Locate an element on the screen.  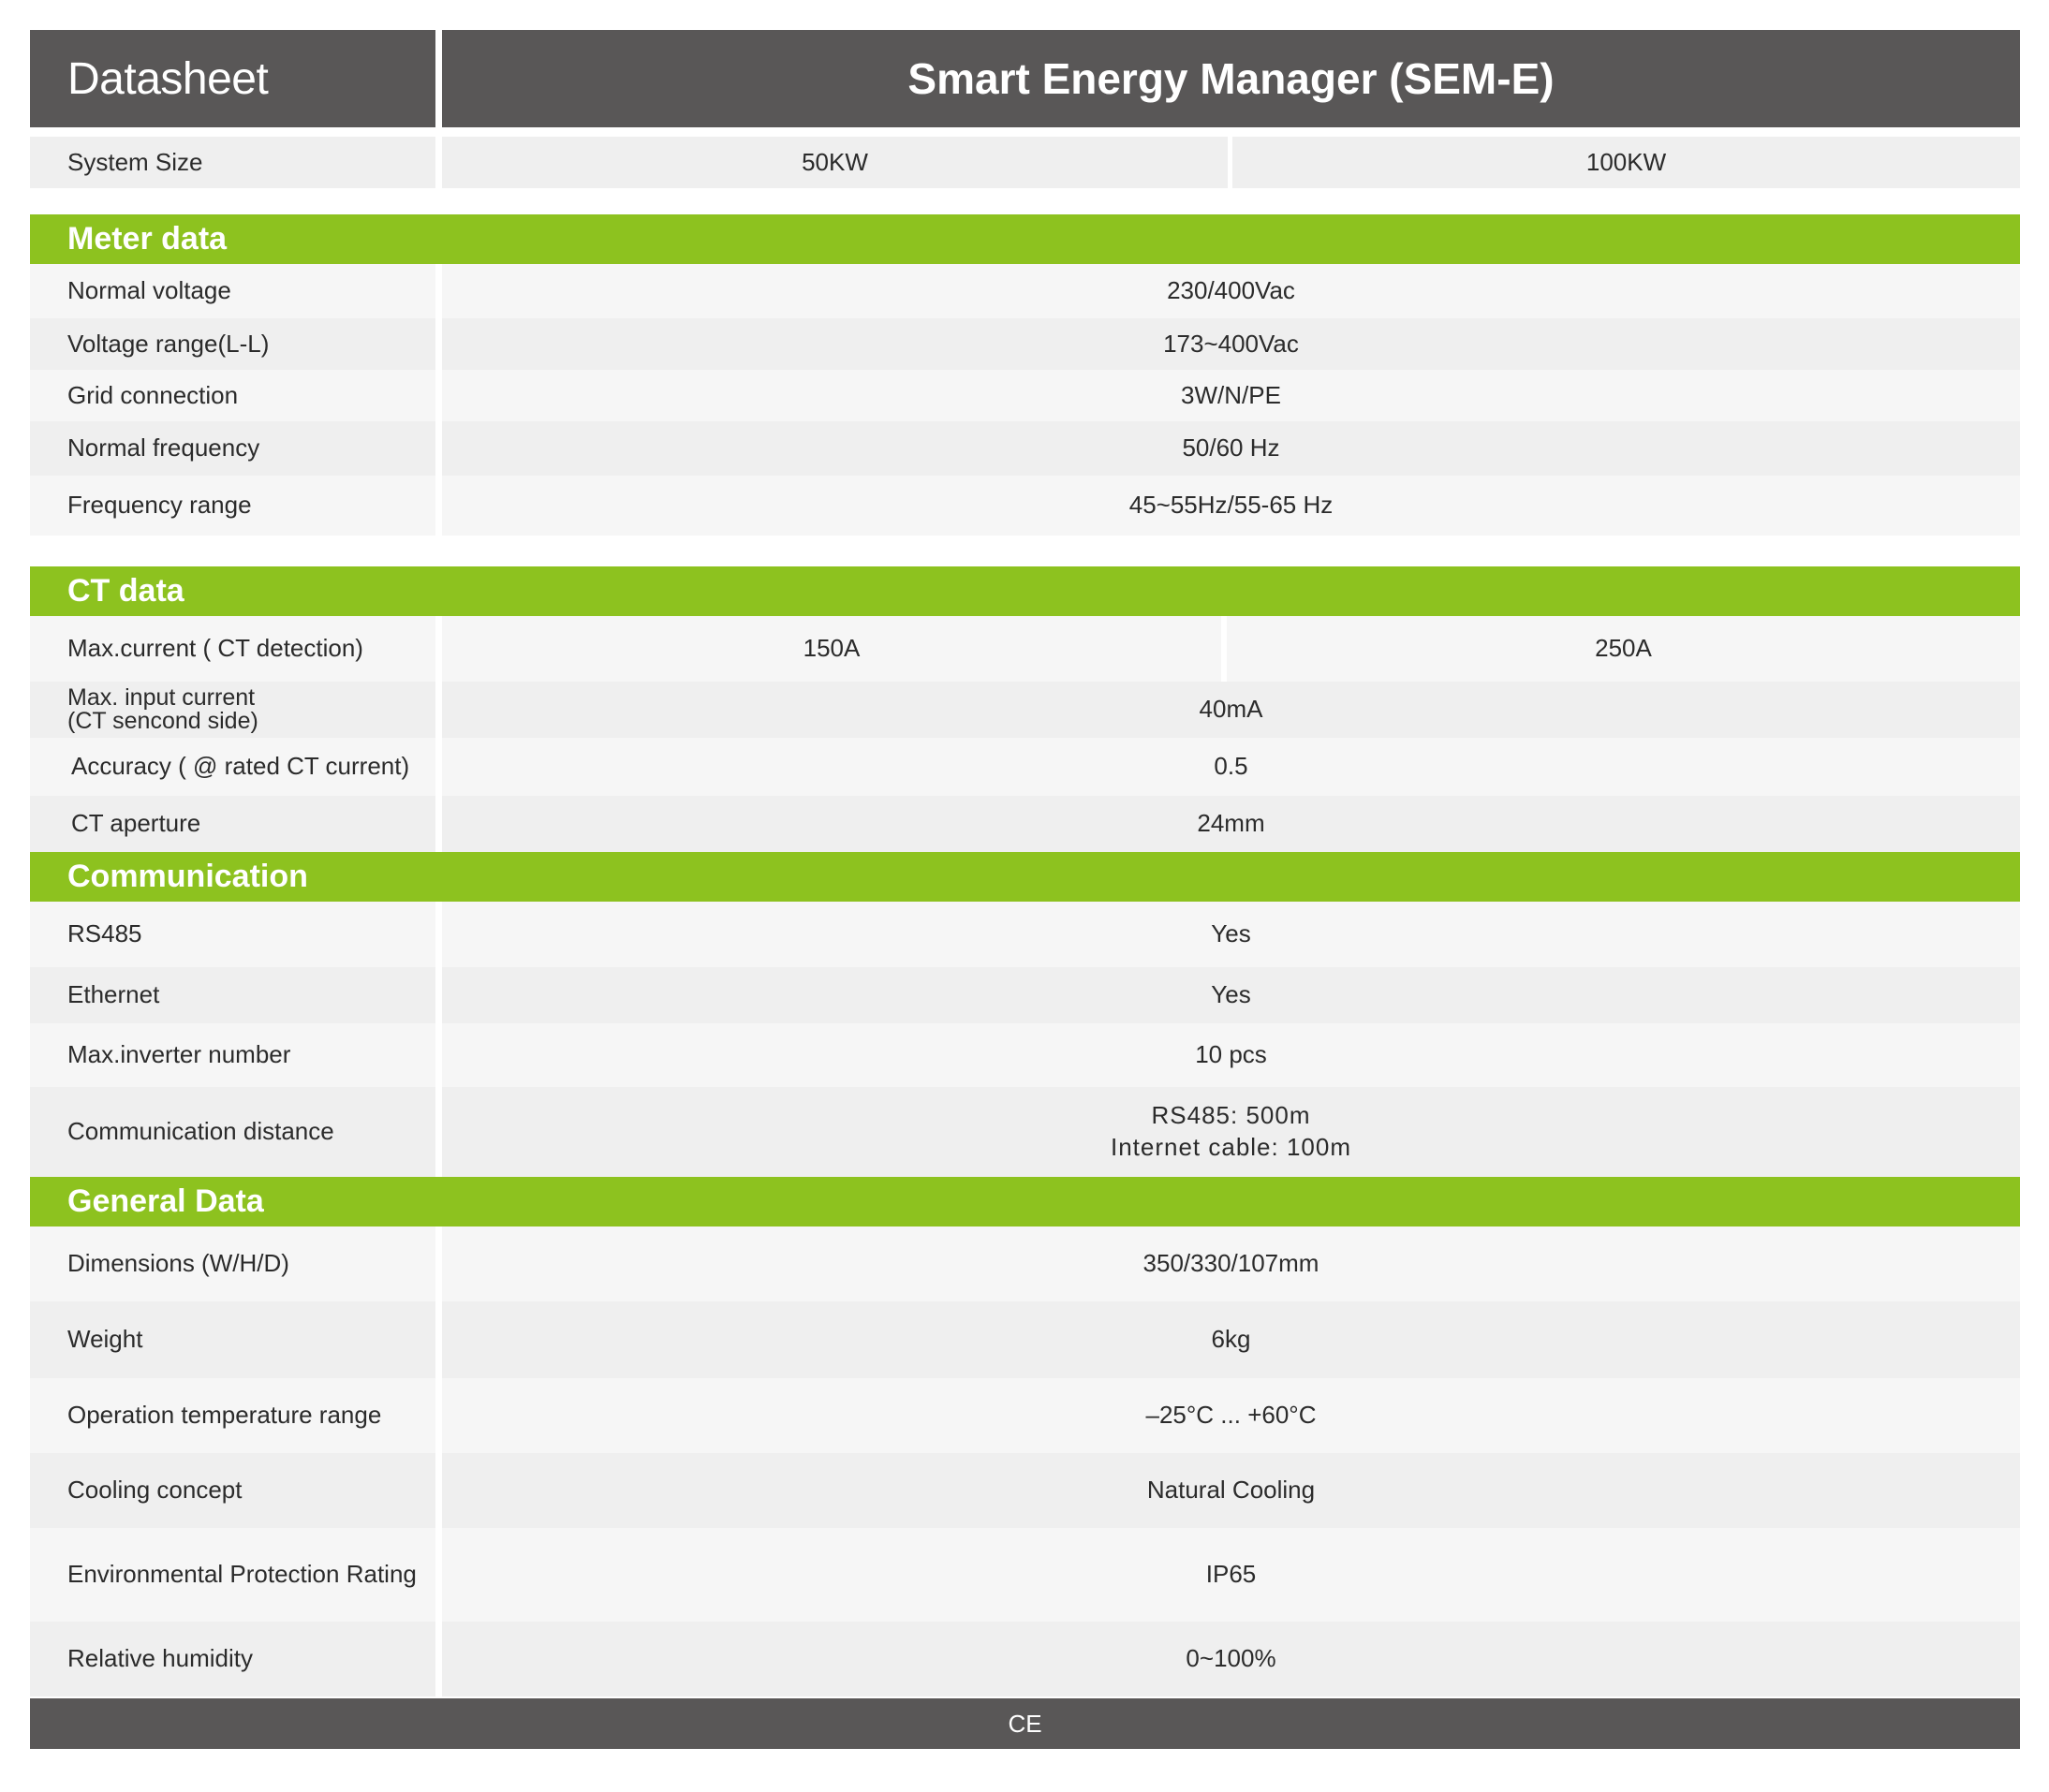
certification-footer: CE is located at coordinates (1025, 1724).